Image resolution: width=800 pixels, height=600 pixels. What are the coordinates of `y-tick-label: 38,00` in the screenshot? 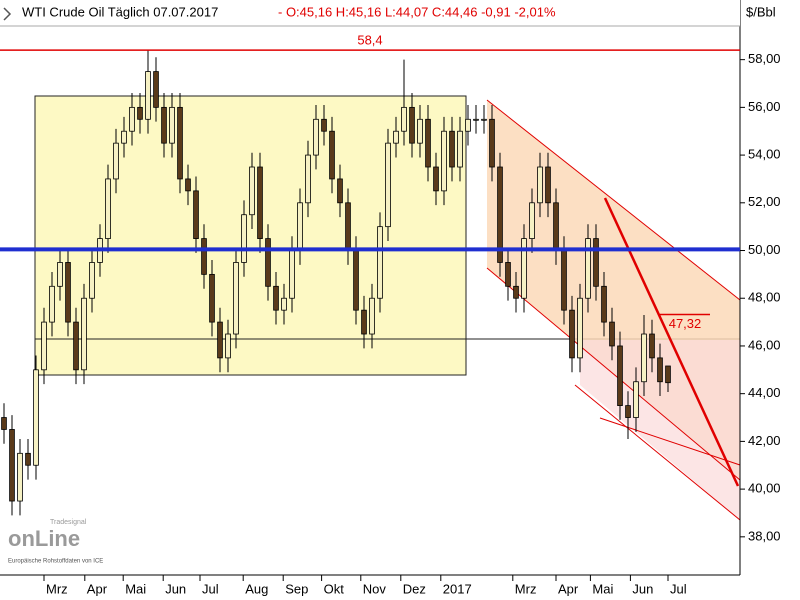 It's located at (764, 535).